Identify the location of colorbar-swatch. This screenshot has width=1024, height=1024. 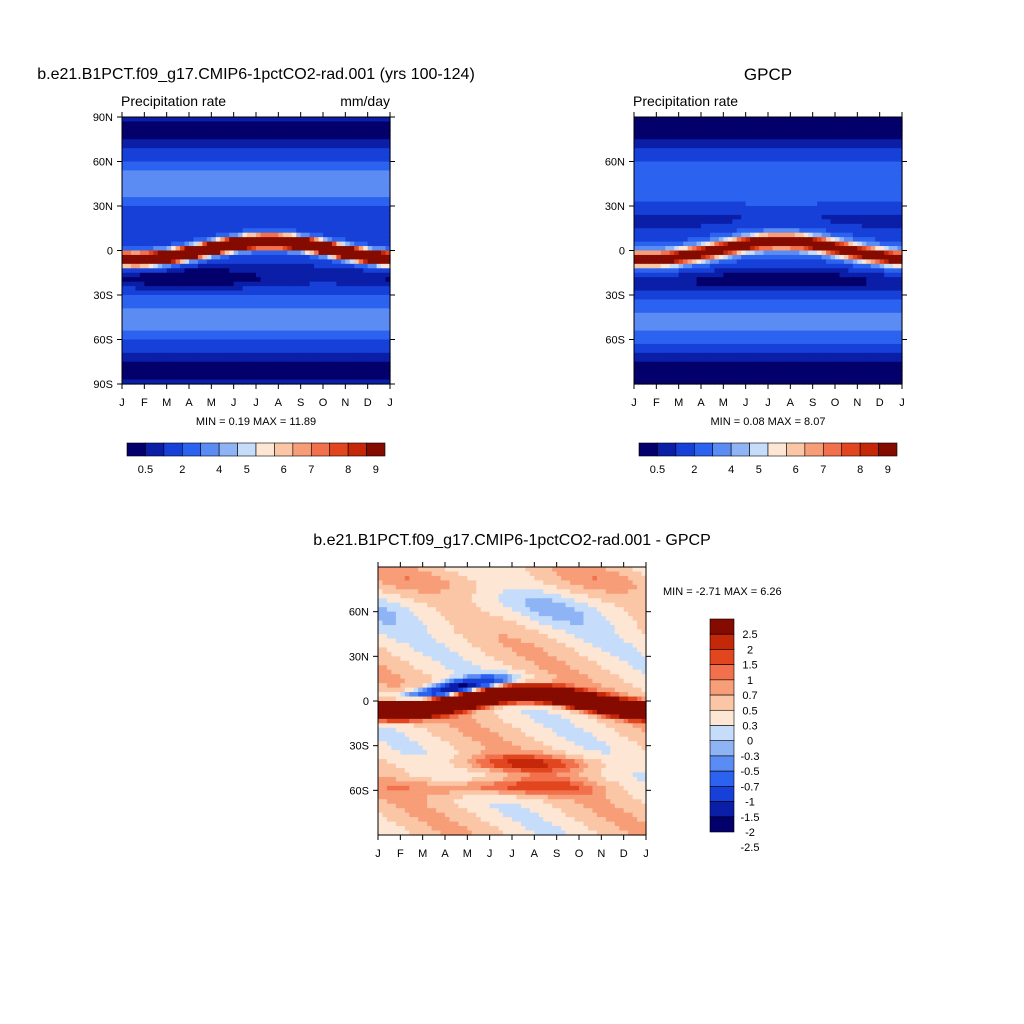
(247, 449).